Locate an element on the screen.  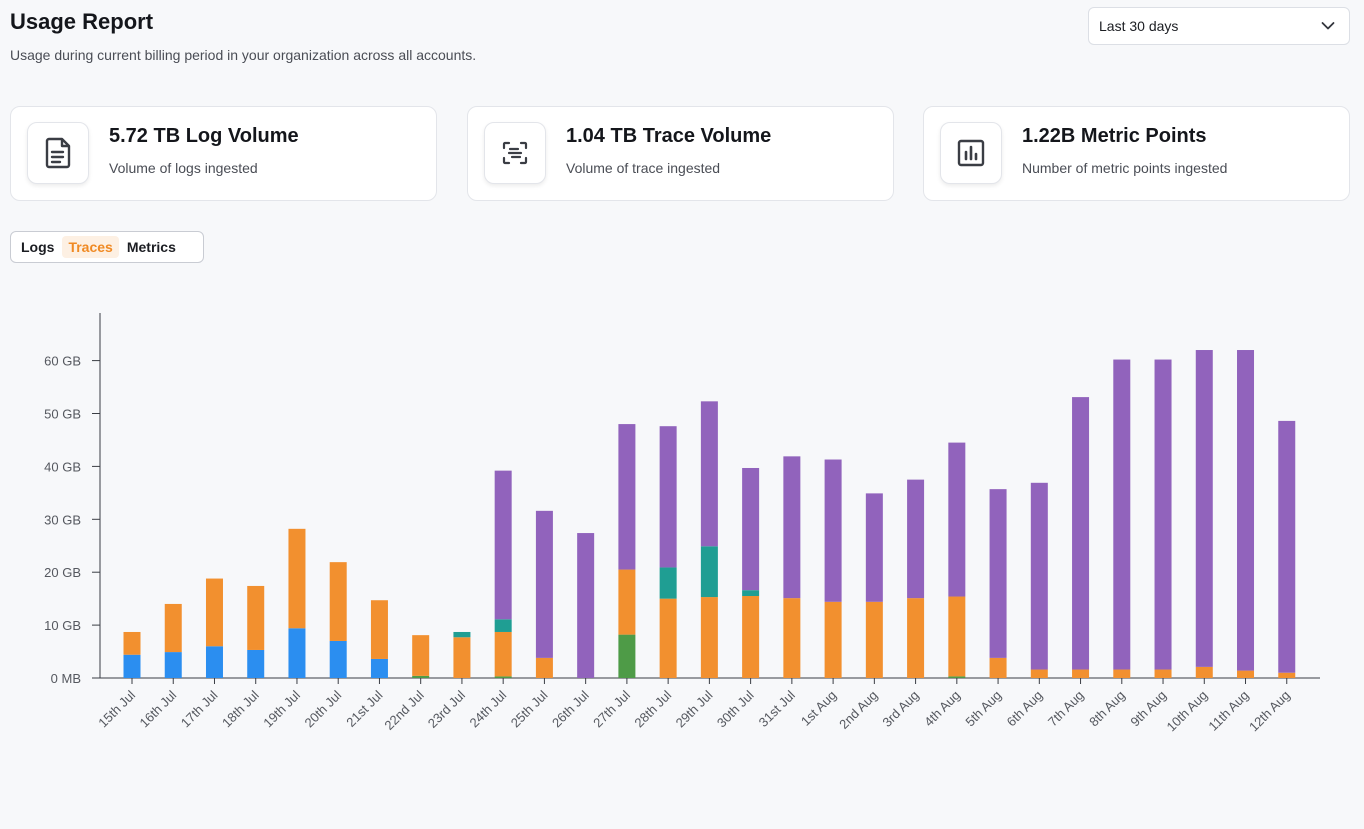
x-tick-label: 11th Aug is located at coordinates (1228, 711).